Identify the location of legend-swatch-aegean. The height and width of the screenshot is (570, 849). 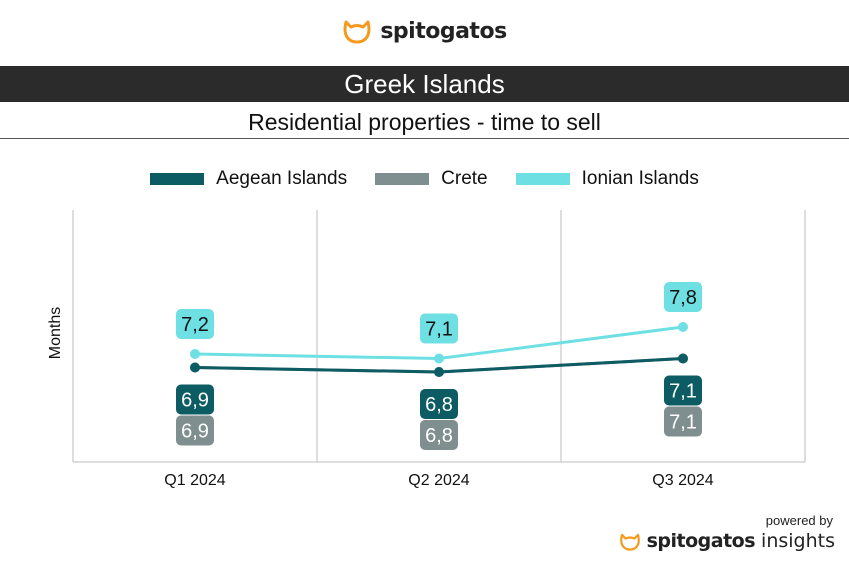
(177, 179).